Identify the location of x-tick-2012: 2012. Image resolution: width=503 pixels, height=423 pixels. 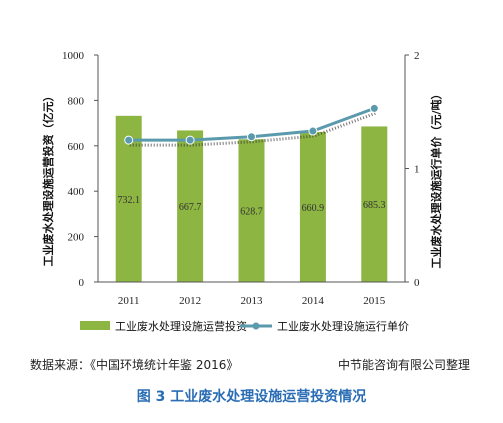
(190, 301).